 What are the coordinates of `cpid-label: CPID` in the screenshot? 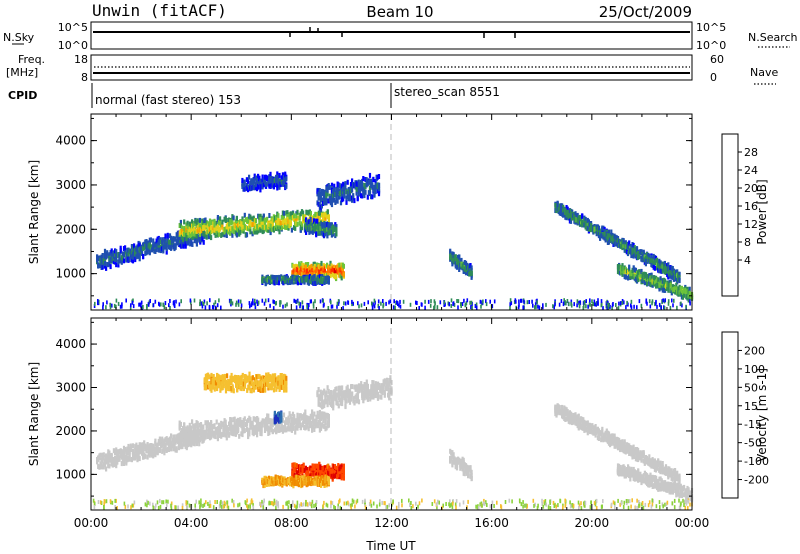 It's located at (22, 95).